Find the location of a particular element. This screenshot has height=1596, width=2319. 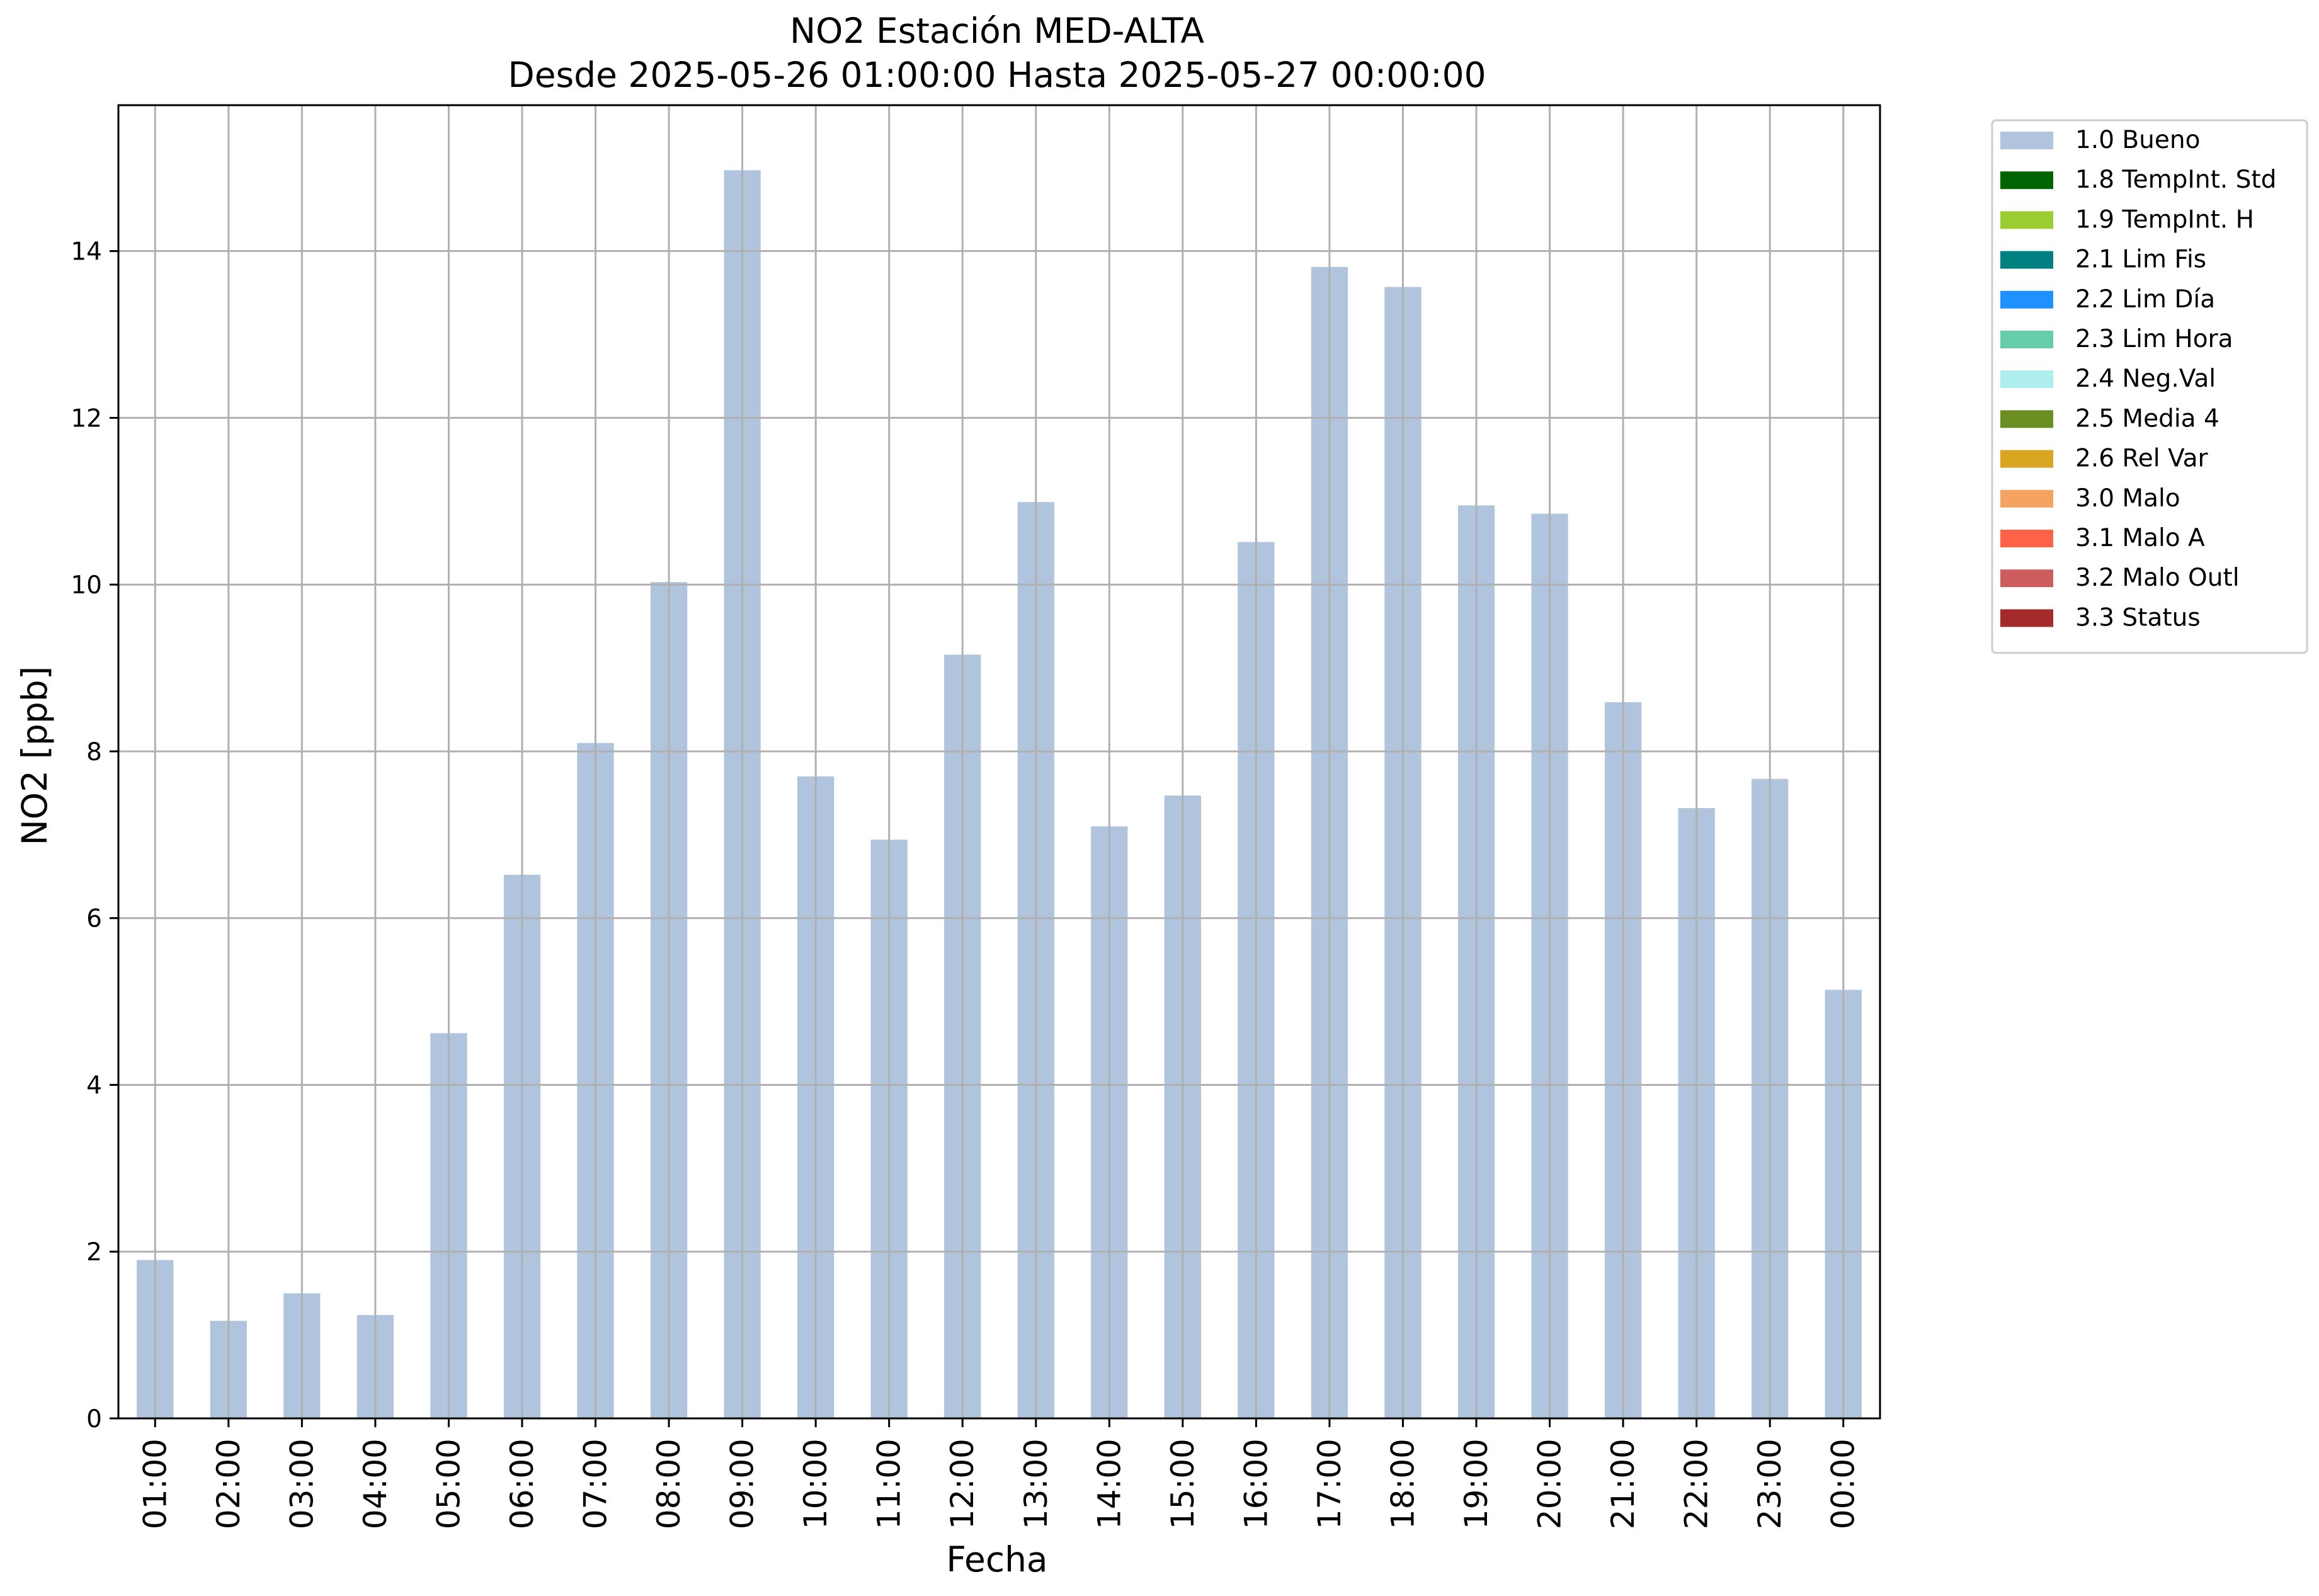

legend-label: 3.0 Malo is located at coordinates (2127, 498).